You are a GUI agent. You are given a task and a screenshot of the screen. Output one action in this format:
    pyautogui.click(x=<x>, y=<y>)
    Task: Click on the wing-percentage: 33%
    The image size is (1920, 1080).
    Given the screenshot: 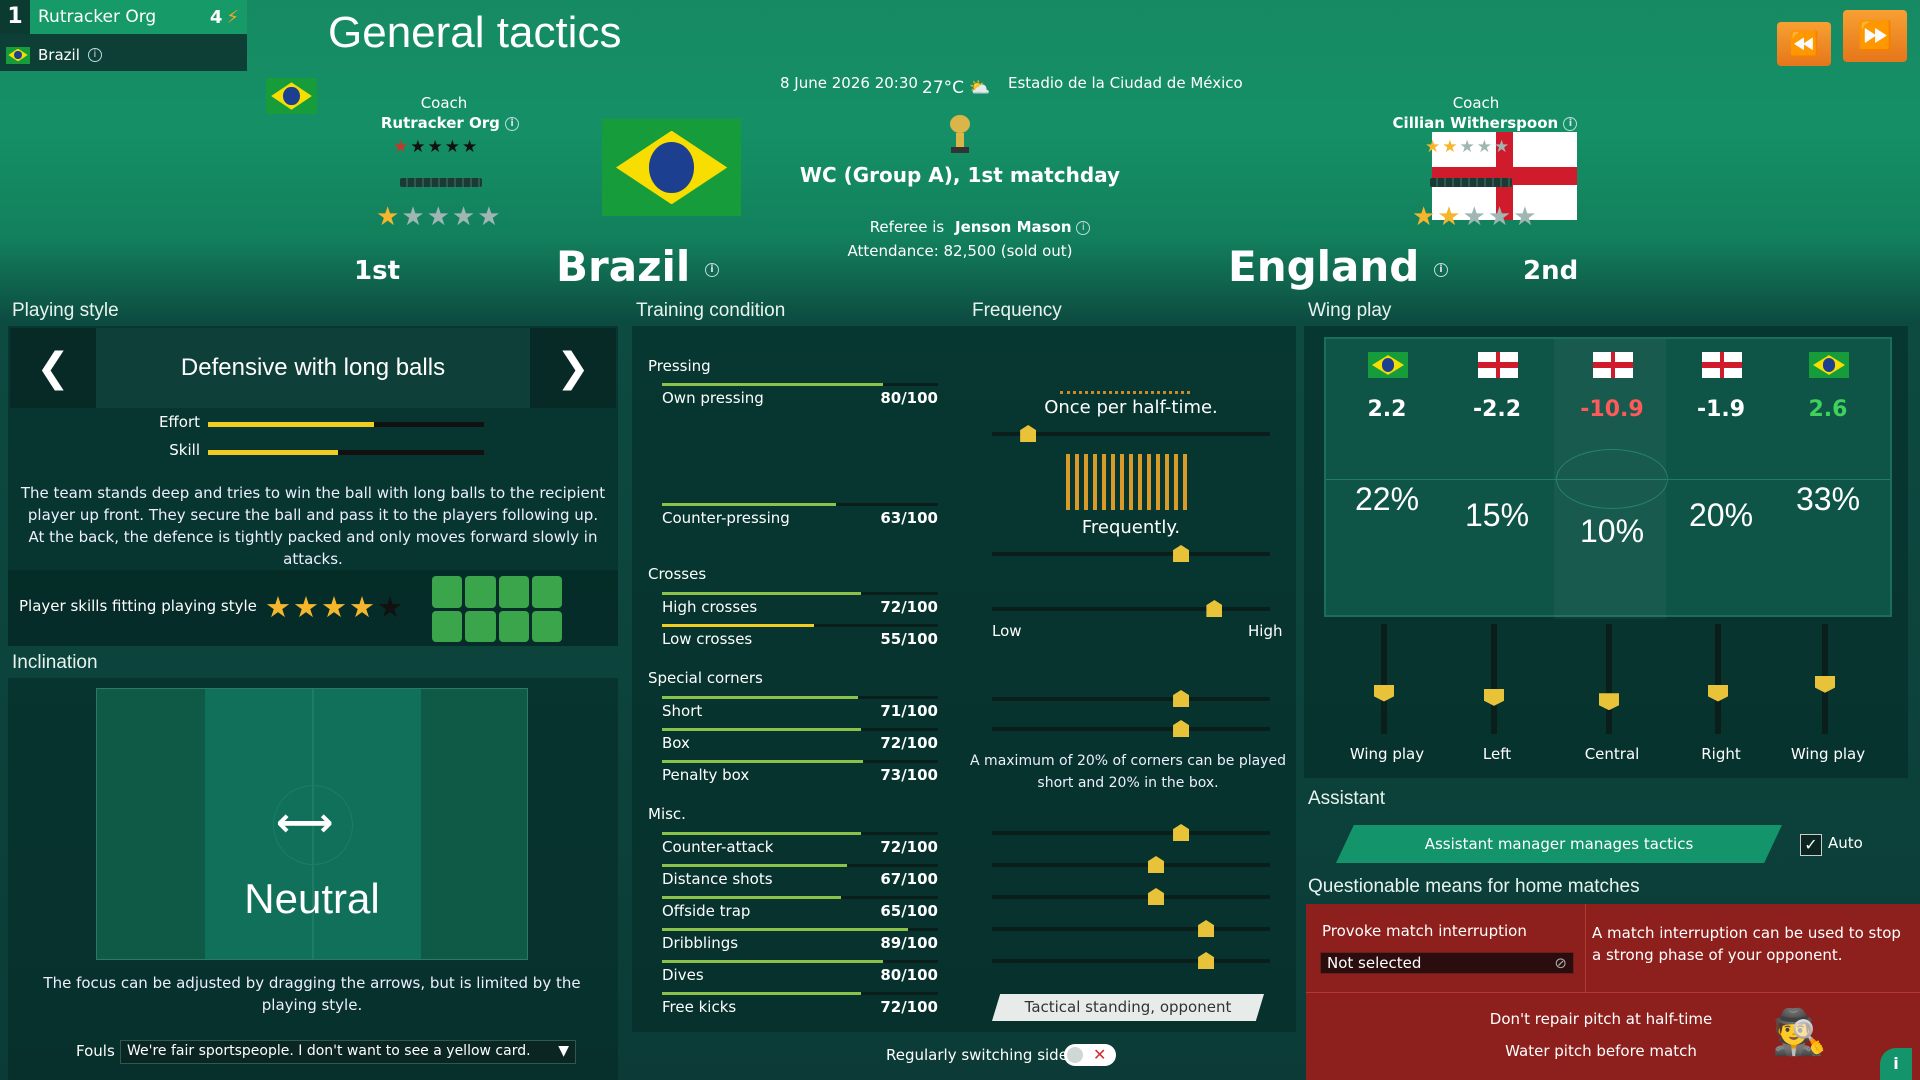 What is the action you would take?
    pyautogui.click(x=1828, y=499)
    